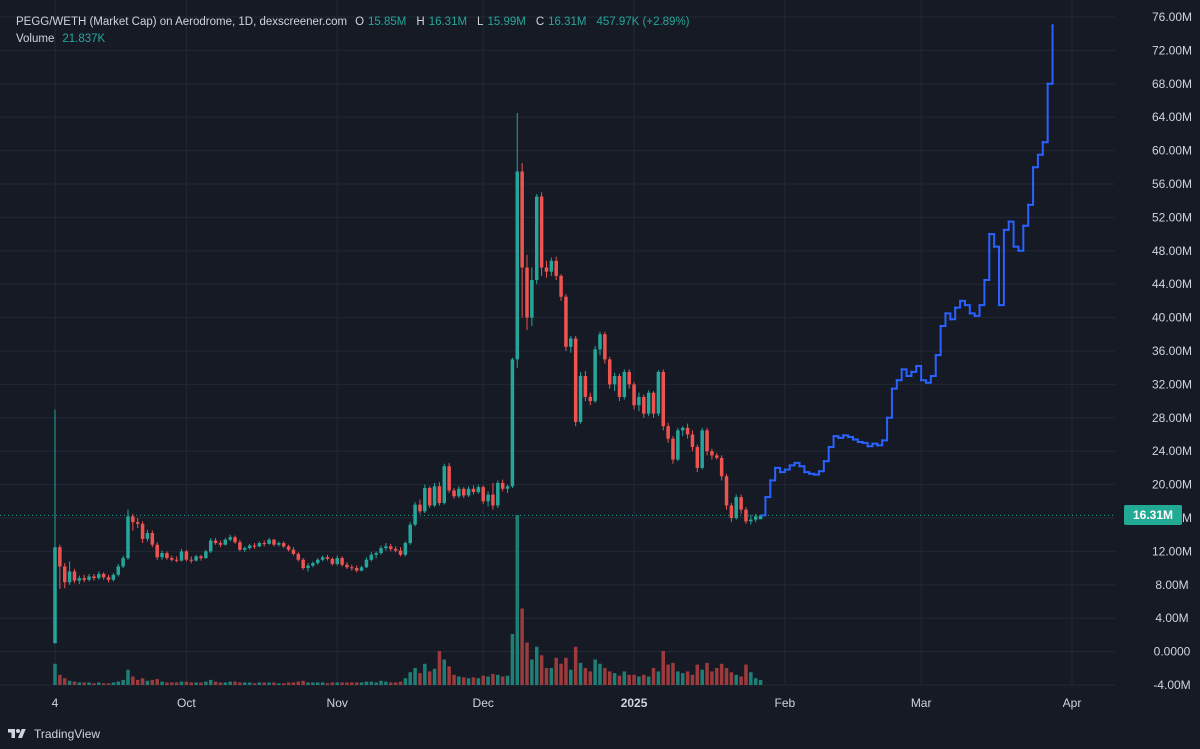 This screenshot has width=1200, height=749. I want to click on y-tick-label: 0.0000, so click(1172, 652).